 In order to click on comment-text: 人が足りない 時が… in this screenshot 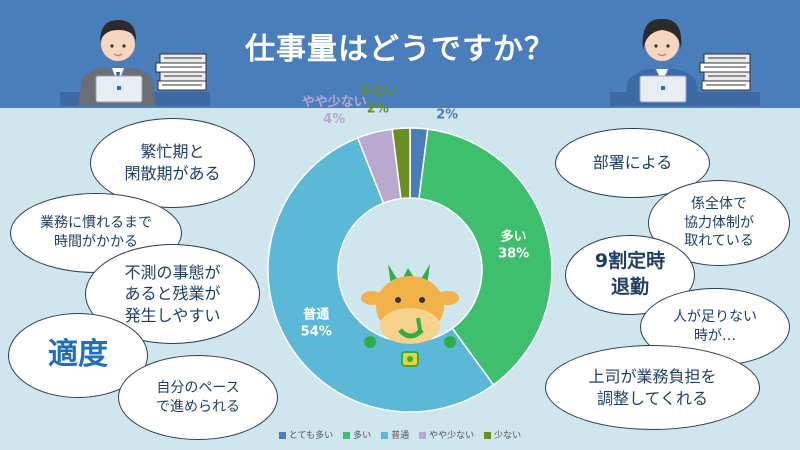, I will do `click(715, 326)`.